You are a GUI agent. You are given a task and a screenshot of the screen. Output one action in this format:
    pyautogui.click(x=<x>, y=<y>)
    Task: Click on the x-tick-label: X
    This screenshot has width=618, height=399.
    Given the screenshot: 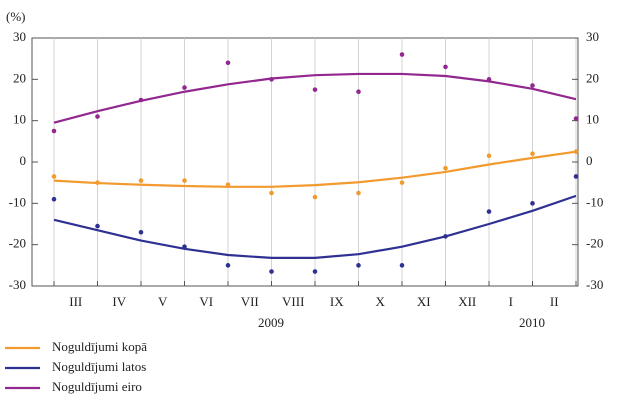 What is the action you would take?
    pyautogui.click(x=381, y=301)
    